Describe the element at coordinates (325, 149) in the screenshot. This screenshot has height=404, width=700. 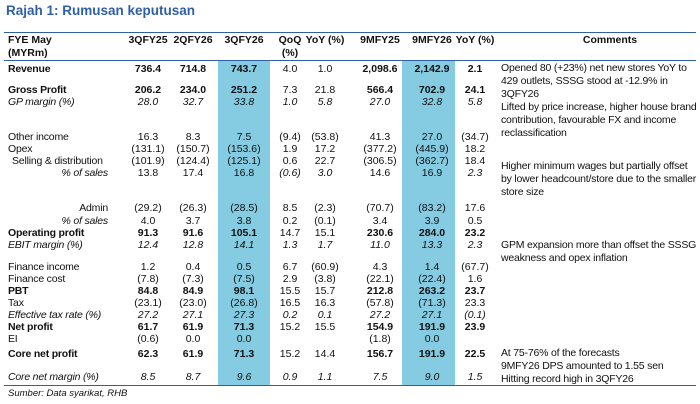
I see `cell-yoy-: 17.2` at that location.